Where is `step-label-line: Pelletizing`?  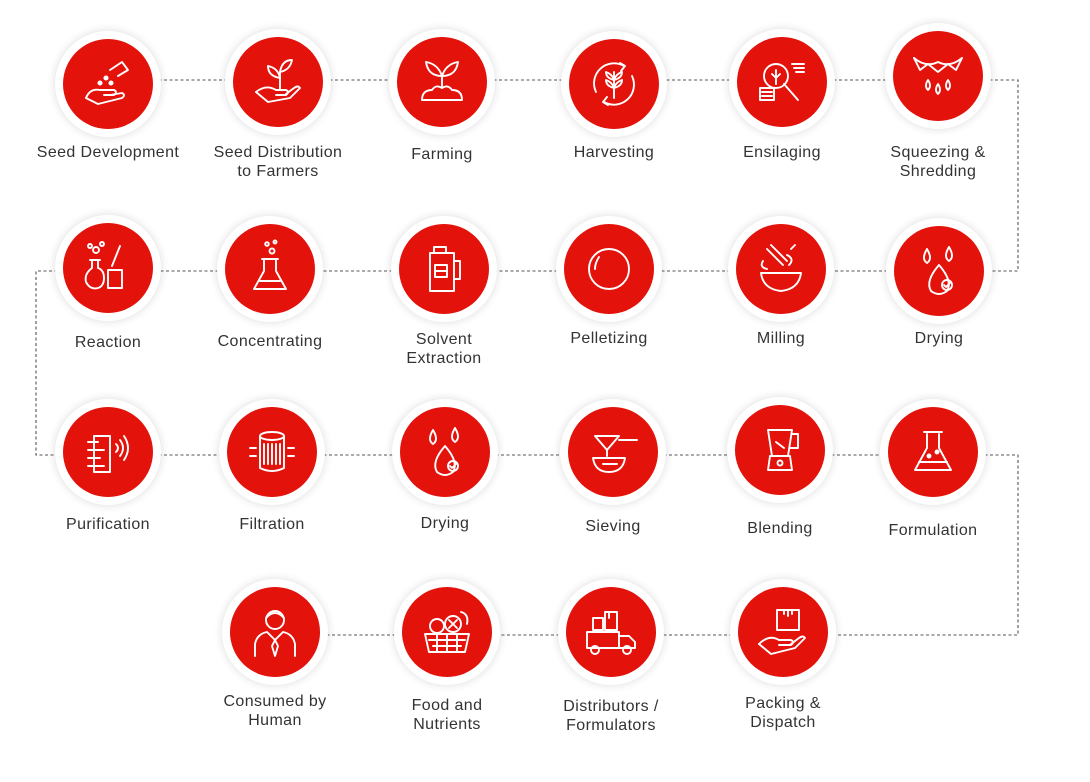 step-label-line: Pelletizing is located at coordinates (609, 338).